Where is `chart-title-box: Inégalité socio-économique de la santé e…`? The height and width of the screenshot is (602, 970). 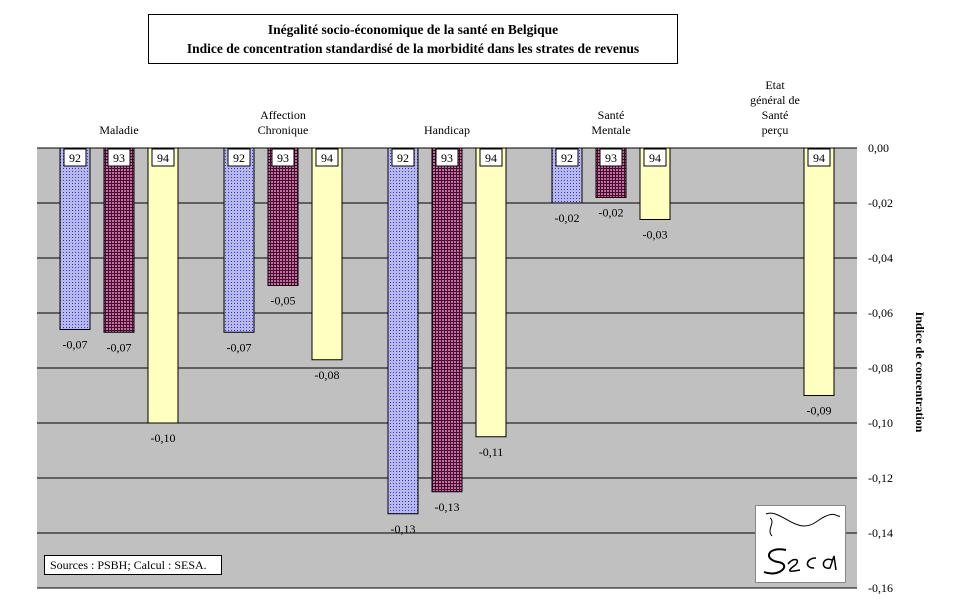 chart-title-box: Inégalité socio-économique de la santé e… is located at coordinates (413, 39).